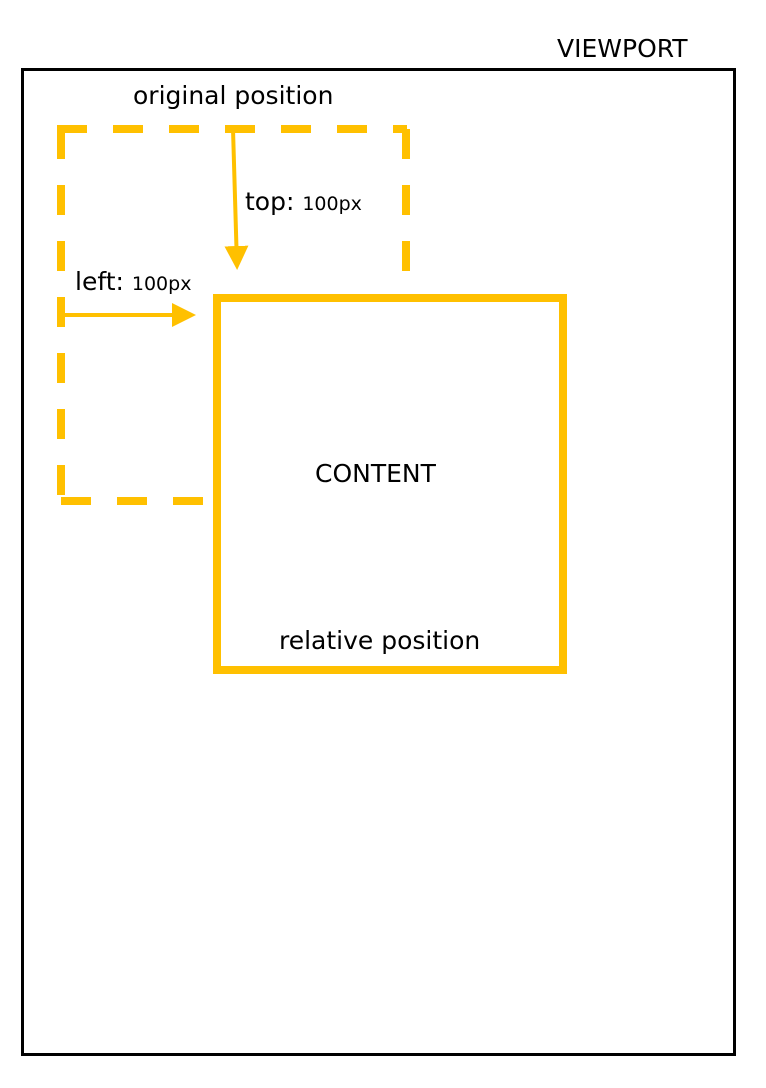 The image size is (766, 1088). I want to click on top-offset-arrow, so click(236, 199).